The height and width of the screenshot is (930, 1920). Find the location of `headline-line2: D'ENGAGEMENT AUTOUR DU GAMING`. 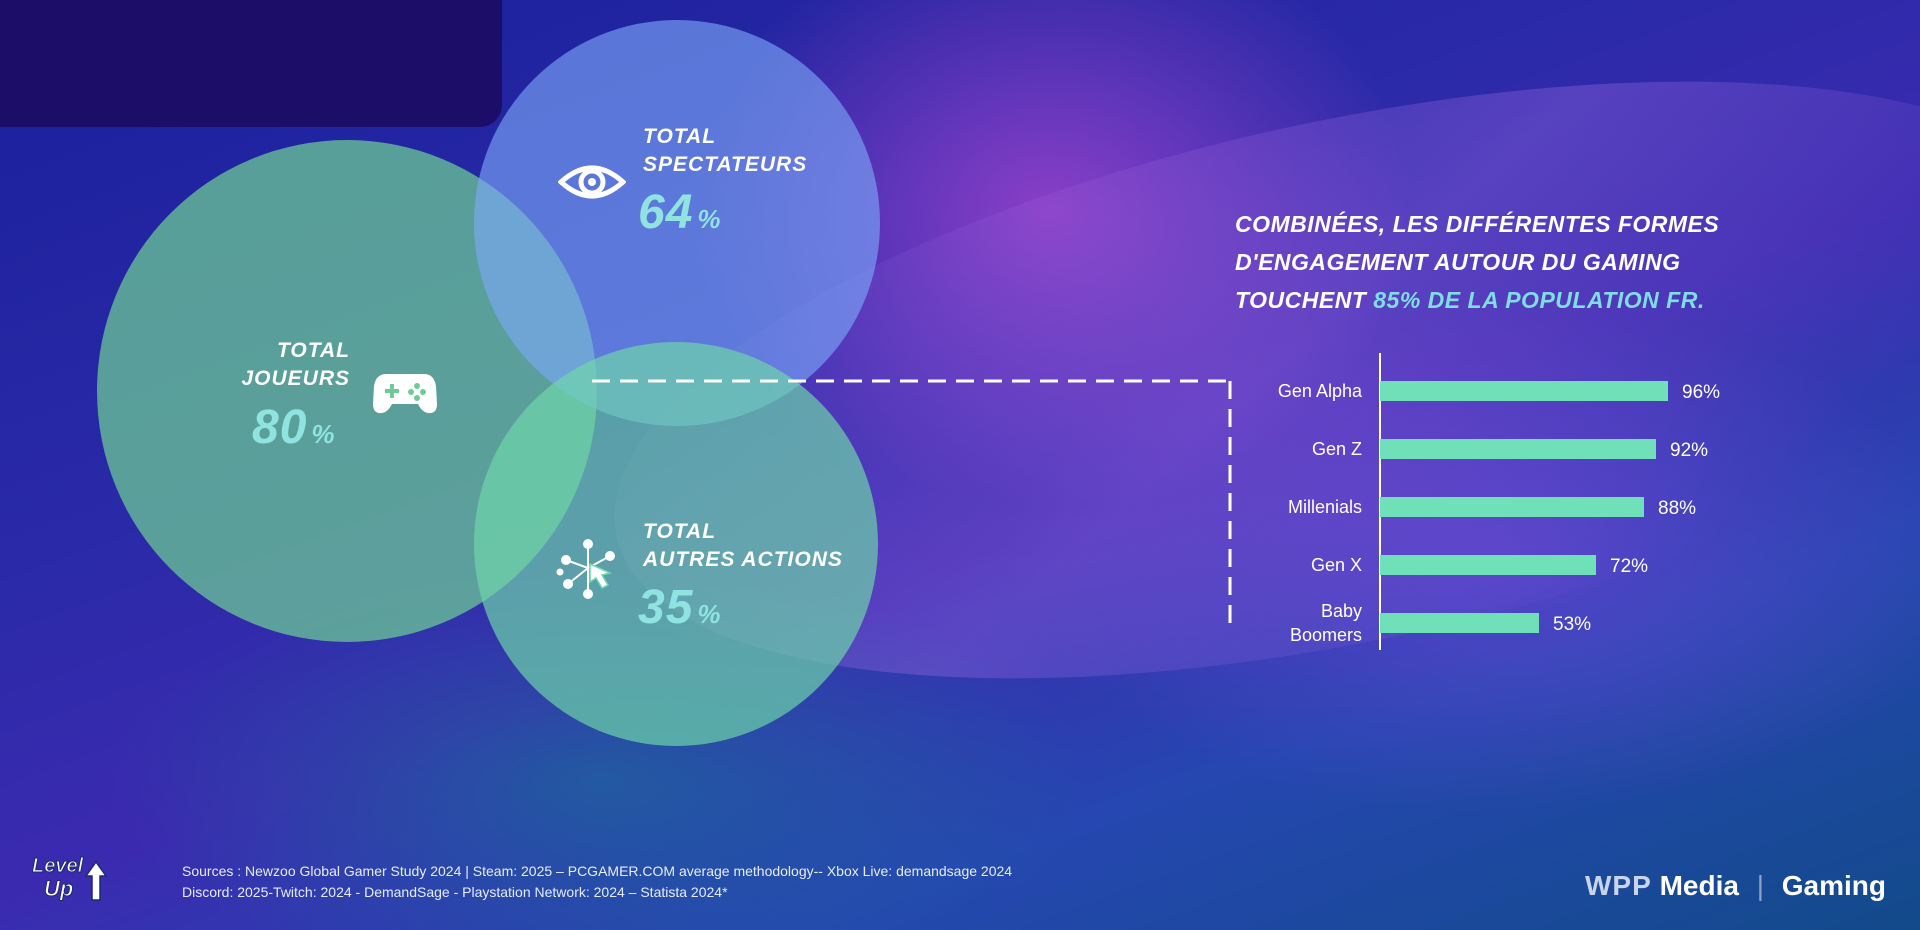

headline-line2: D'ENGAGEMENT AUTOUR DU GAMING is located at coordinates (1458, 262).